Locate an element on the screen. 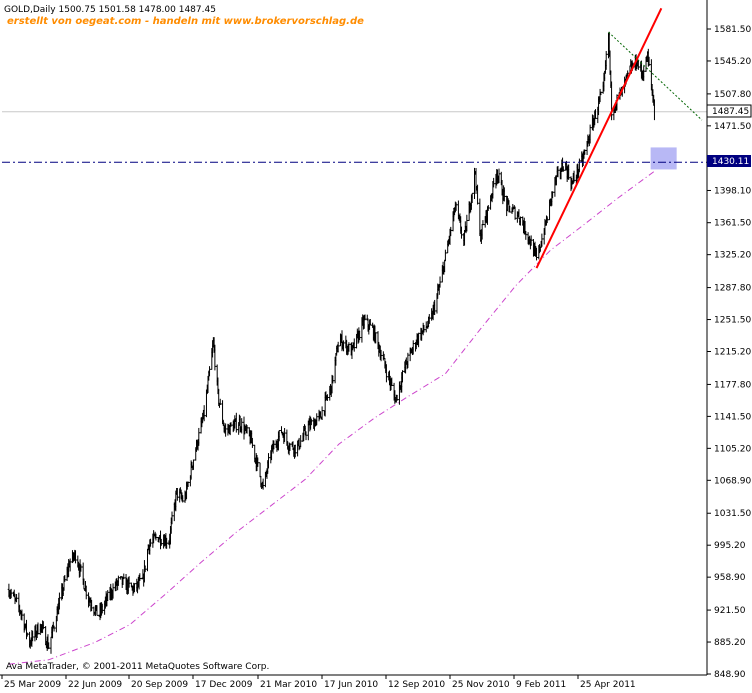 This screenshot has width=752, height=693. x-tick-label: 9 Feb 2011 is located at coordinates (541, 685).